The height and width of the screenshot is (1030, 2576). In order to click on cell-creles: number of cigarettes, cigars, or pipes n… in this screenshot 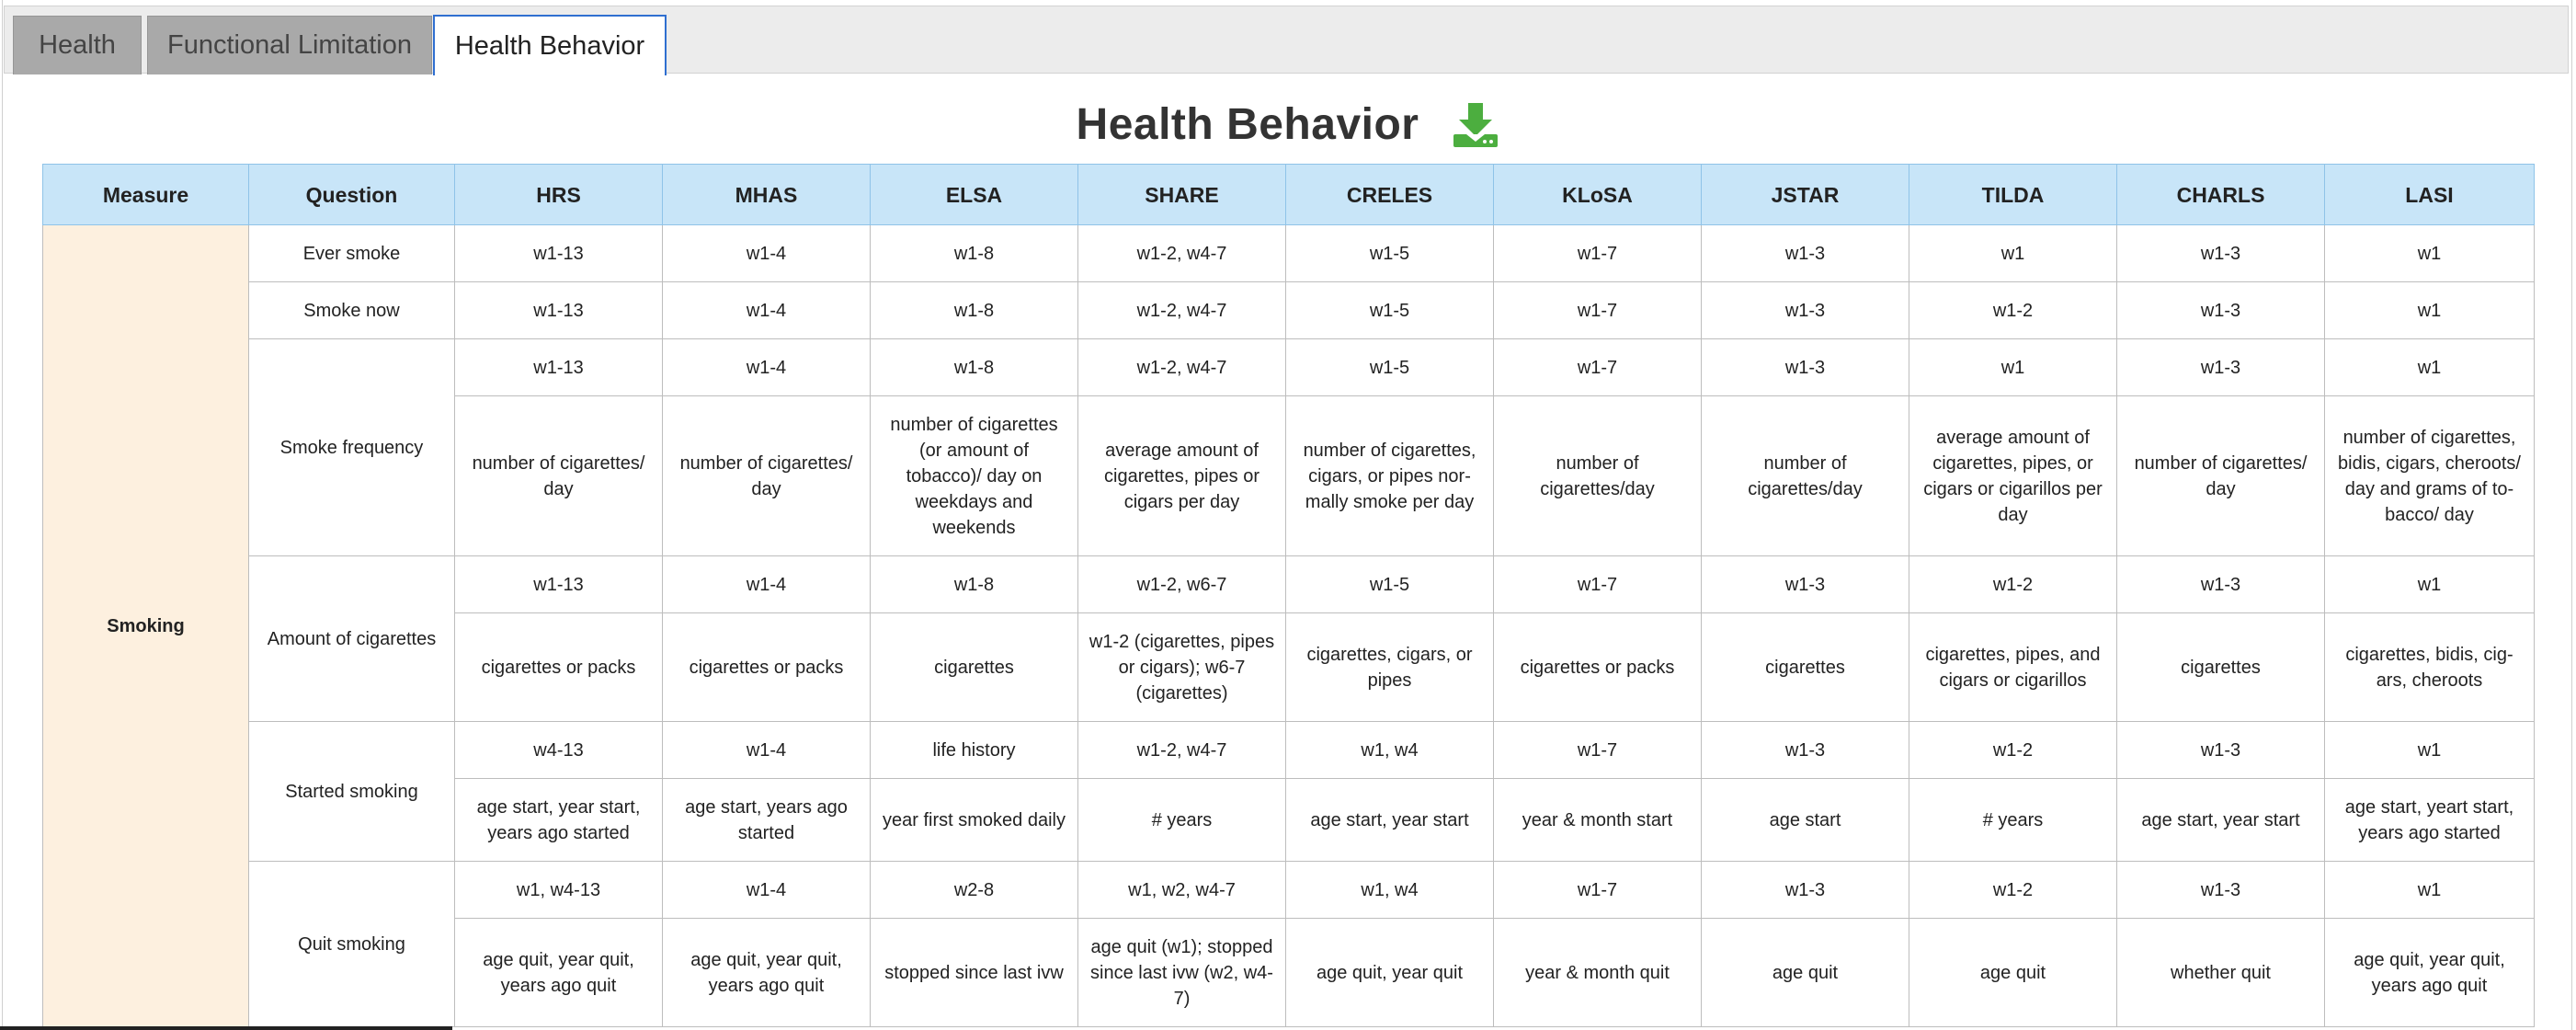, I will do `click(1389, 475)`.